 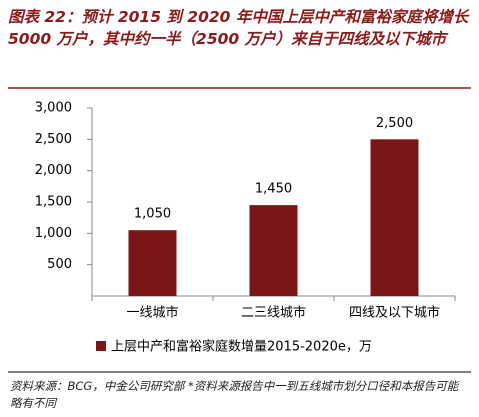 I want to click on x-tick-label: 二三线城市, so click(x=273, y=313).